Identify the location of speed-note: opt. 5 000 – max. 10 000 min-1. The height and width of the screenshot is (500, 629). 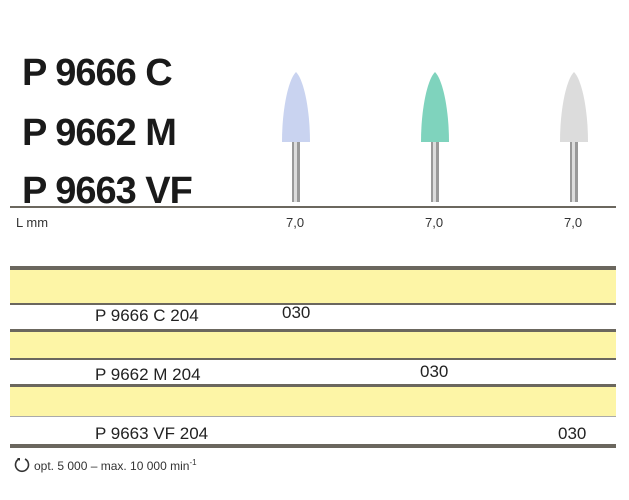
(105, 465).